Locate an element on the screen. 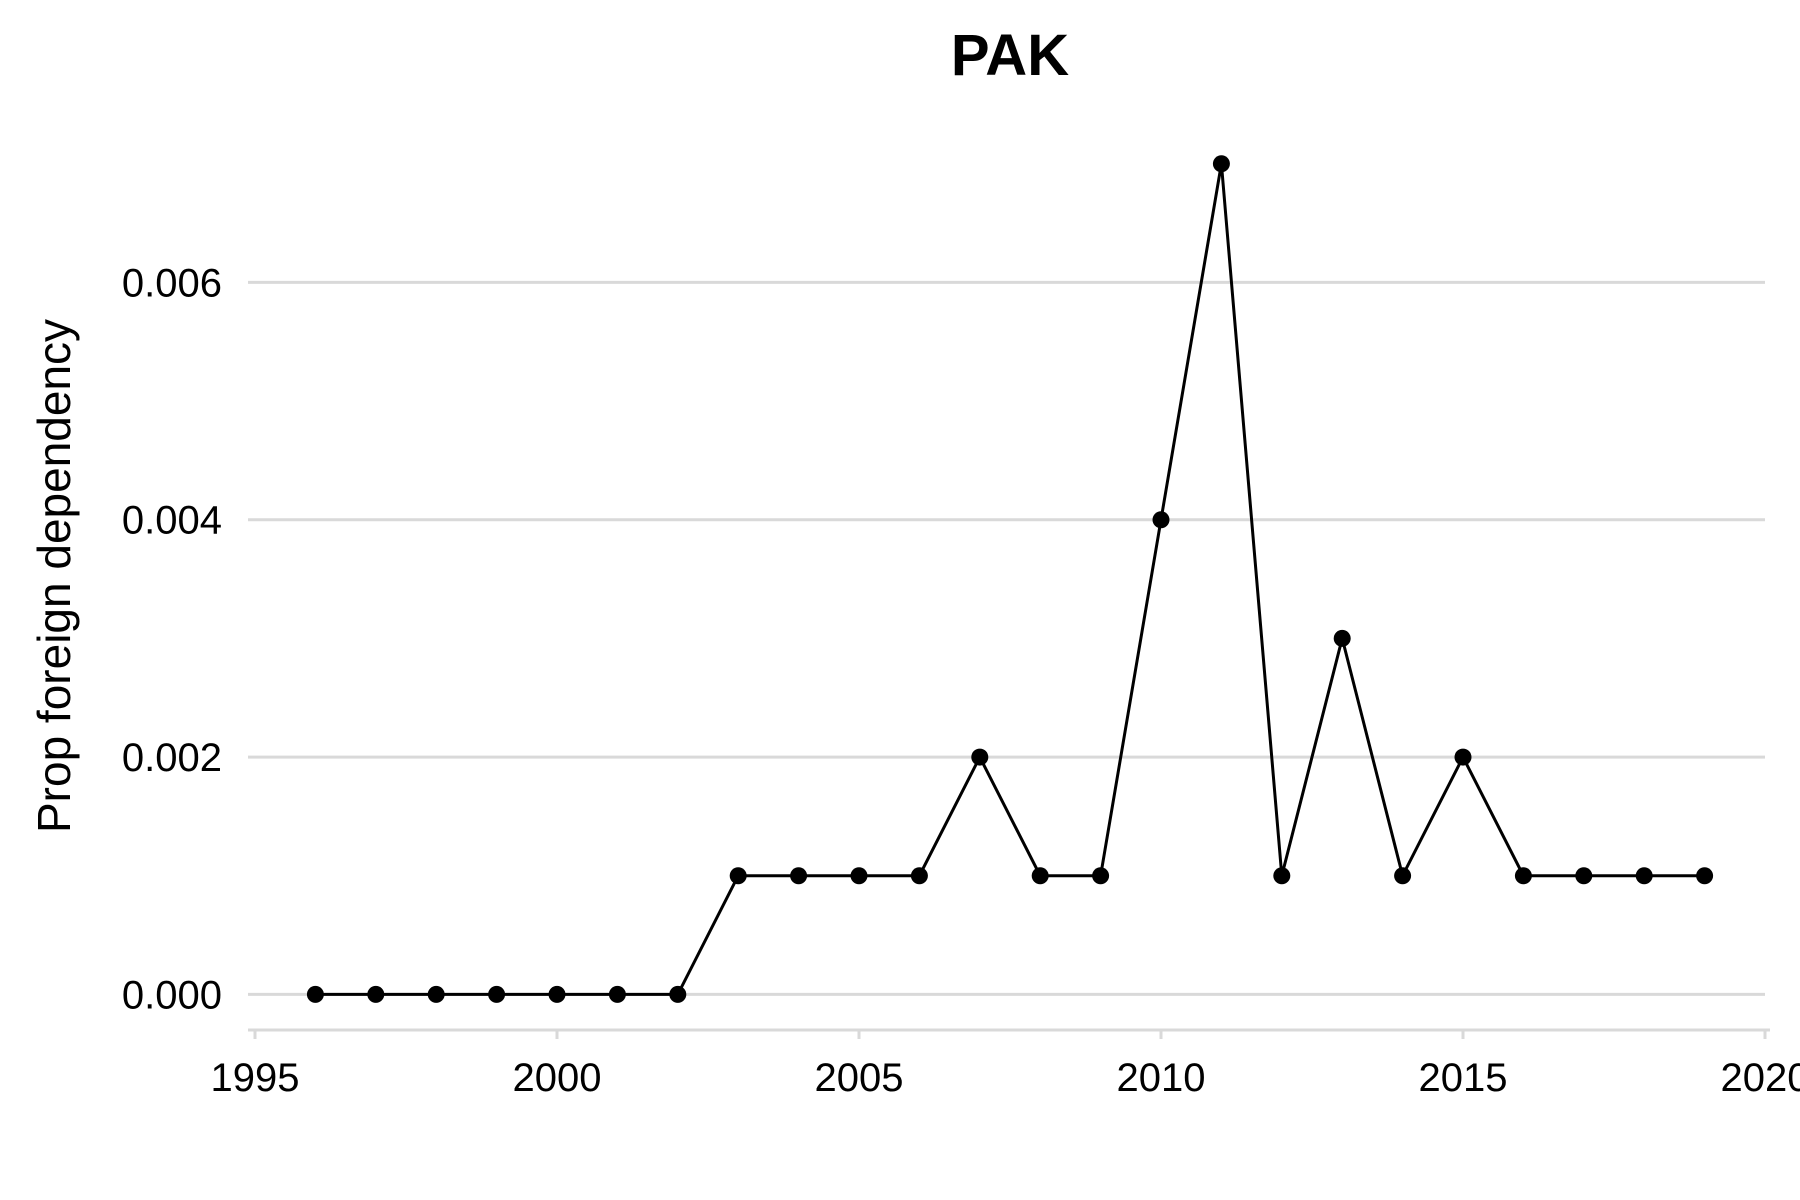 Image resolution: width=1800 pixels, height=1200 pixels. y-tick-label: 0.006 is located at coordinates (172, 283).